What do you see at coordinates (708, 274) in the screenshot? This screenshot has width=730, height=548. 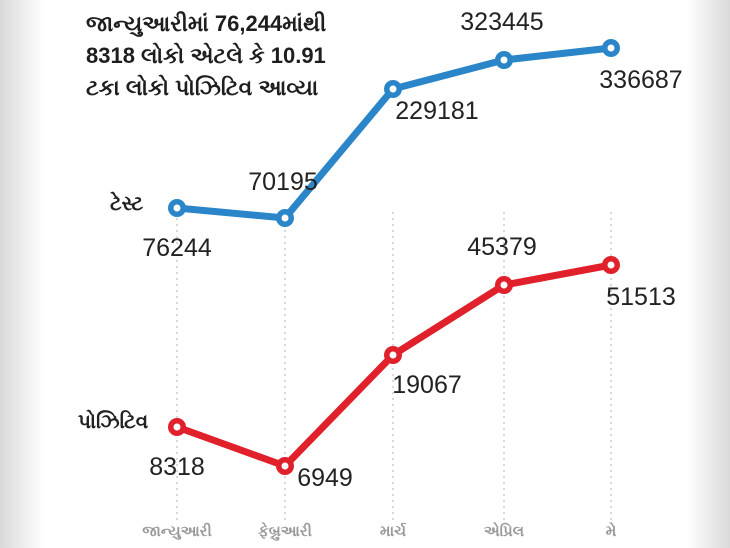 I see `background-blur-right` at bounding box center [708, 274].